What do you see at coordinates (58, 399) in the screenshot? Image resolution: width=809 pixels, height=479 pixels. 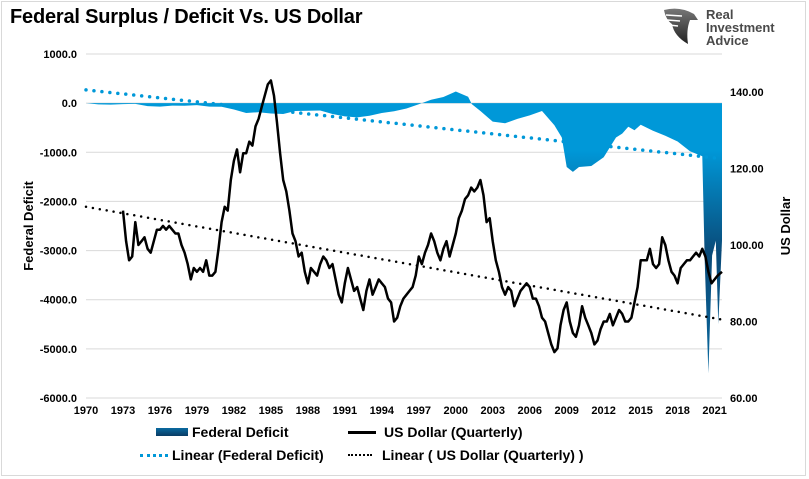 I see `left-tick-label: -6000.0` at bounding box center [58, 399].